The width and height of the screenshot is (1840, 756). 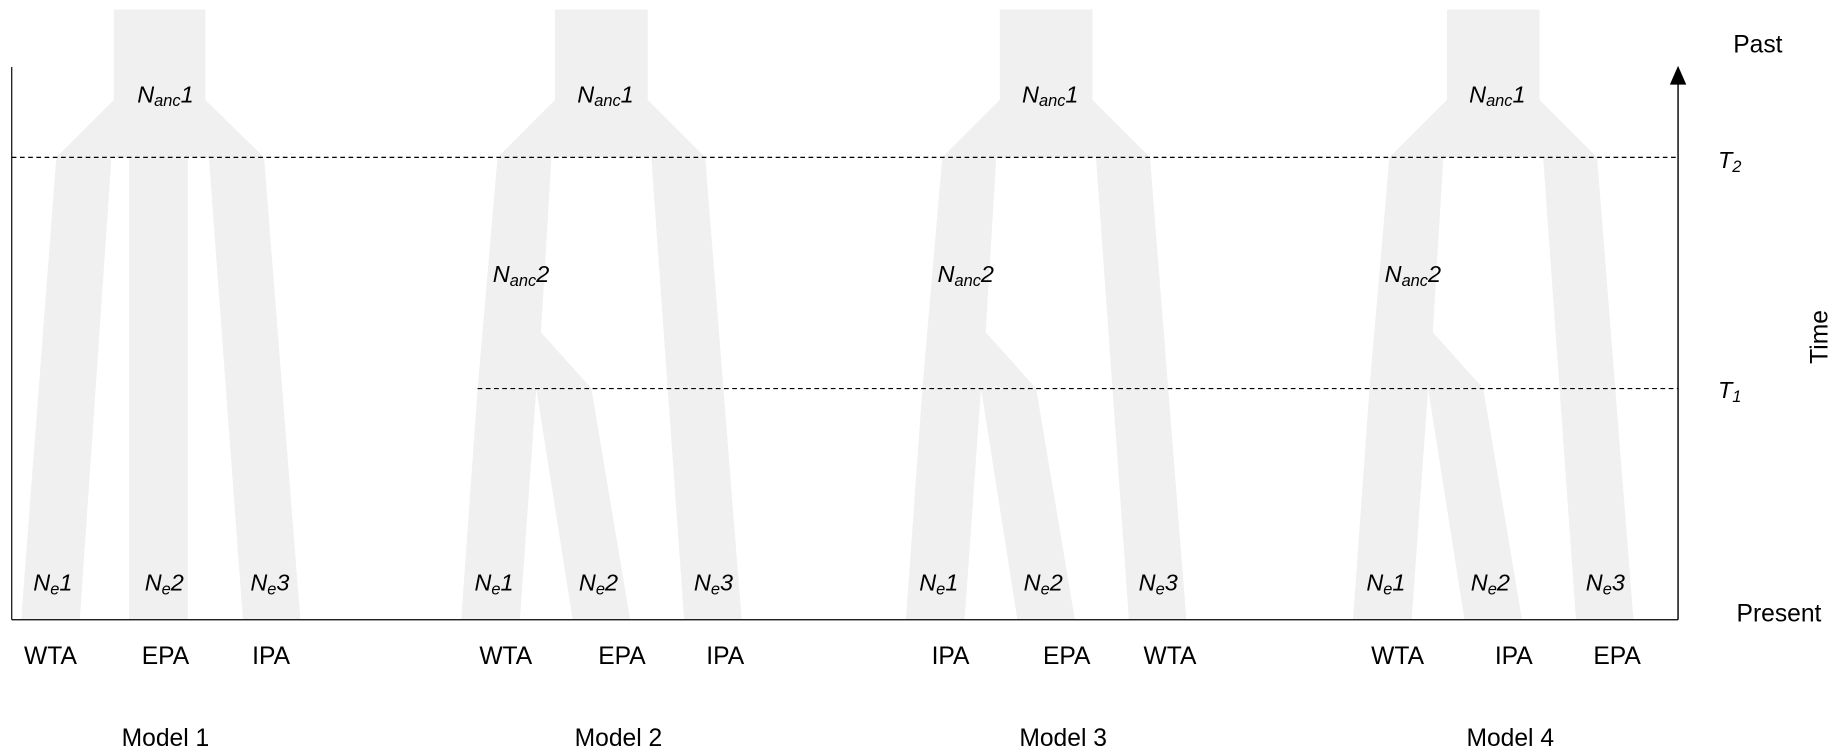 I want to click on time-marker: T2, so click(x=1729, y=161).